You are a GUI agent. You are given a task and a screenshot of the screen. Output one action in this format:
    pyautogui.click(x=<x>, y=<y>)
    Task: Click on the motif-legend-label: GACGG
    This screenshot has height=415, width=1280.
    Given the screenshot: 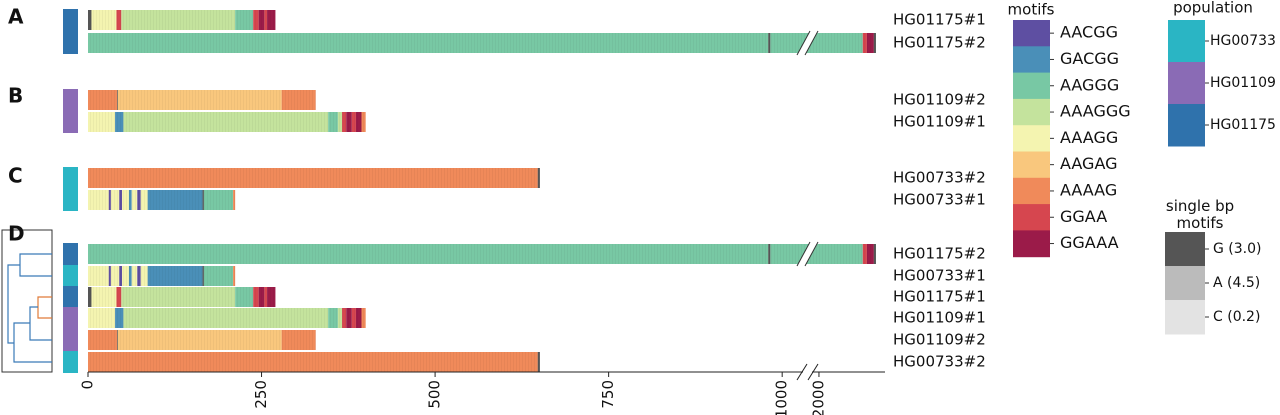 What is the action you would take?
    pyautogui.click(x=1089, y=58)
    